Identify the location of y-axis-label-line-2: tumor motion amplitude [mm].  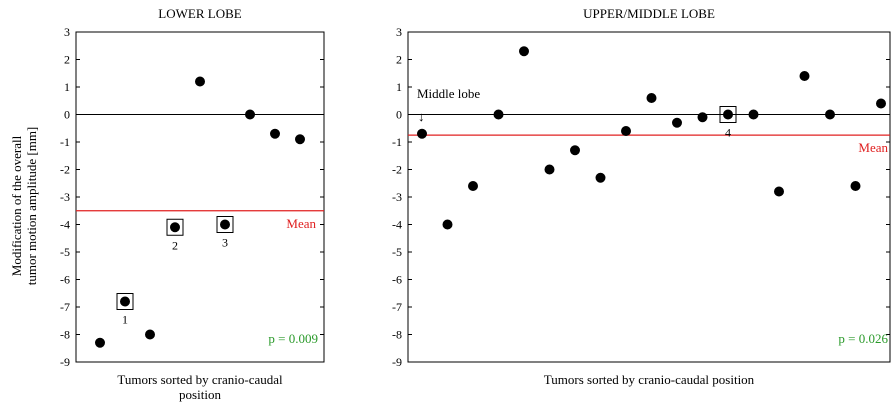
(31, 206).